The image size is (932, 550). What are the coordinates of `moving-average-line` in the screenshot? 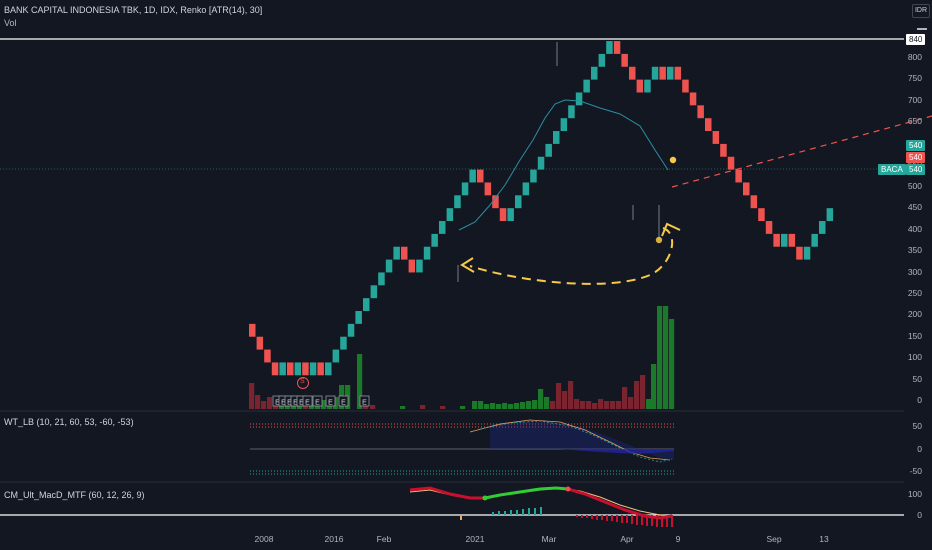 It's located at (563, 165).